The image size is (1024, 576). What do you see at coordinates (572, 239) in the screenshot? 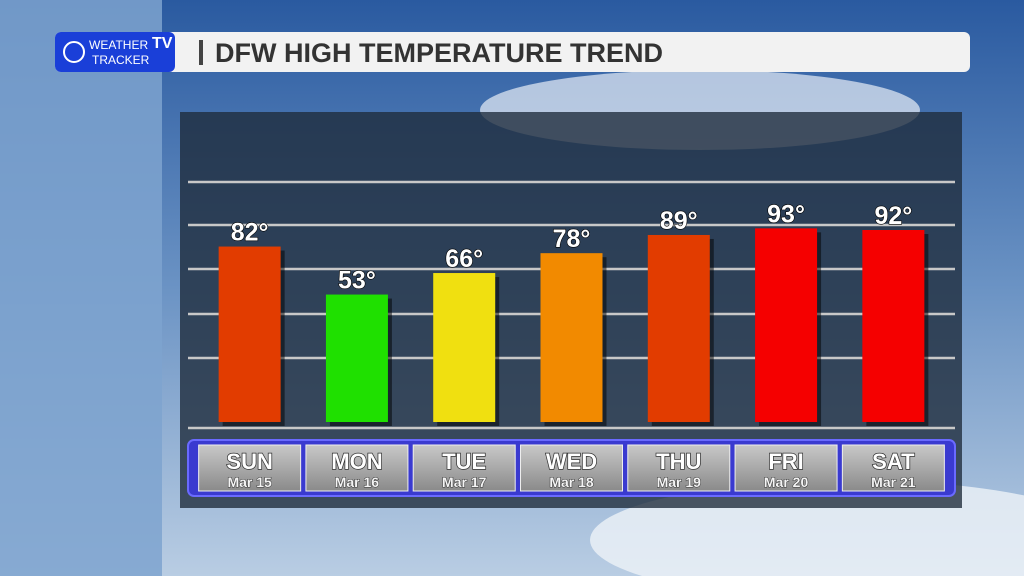
I see `value-label: 78°` at bounding box center [572, 239].